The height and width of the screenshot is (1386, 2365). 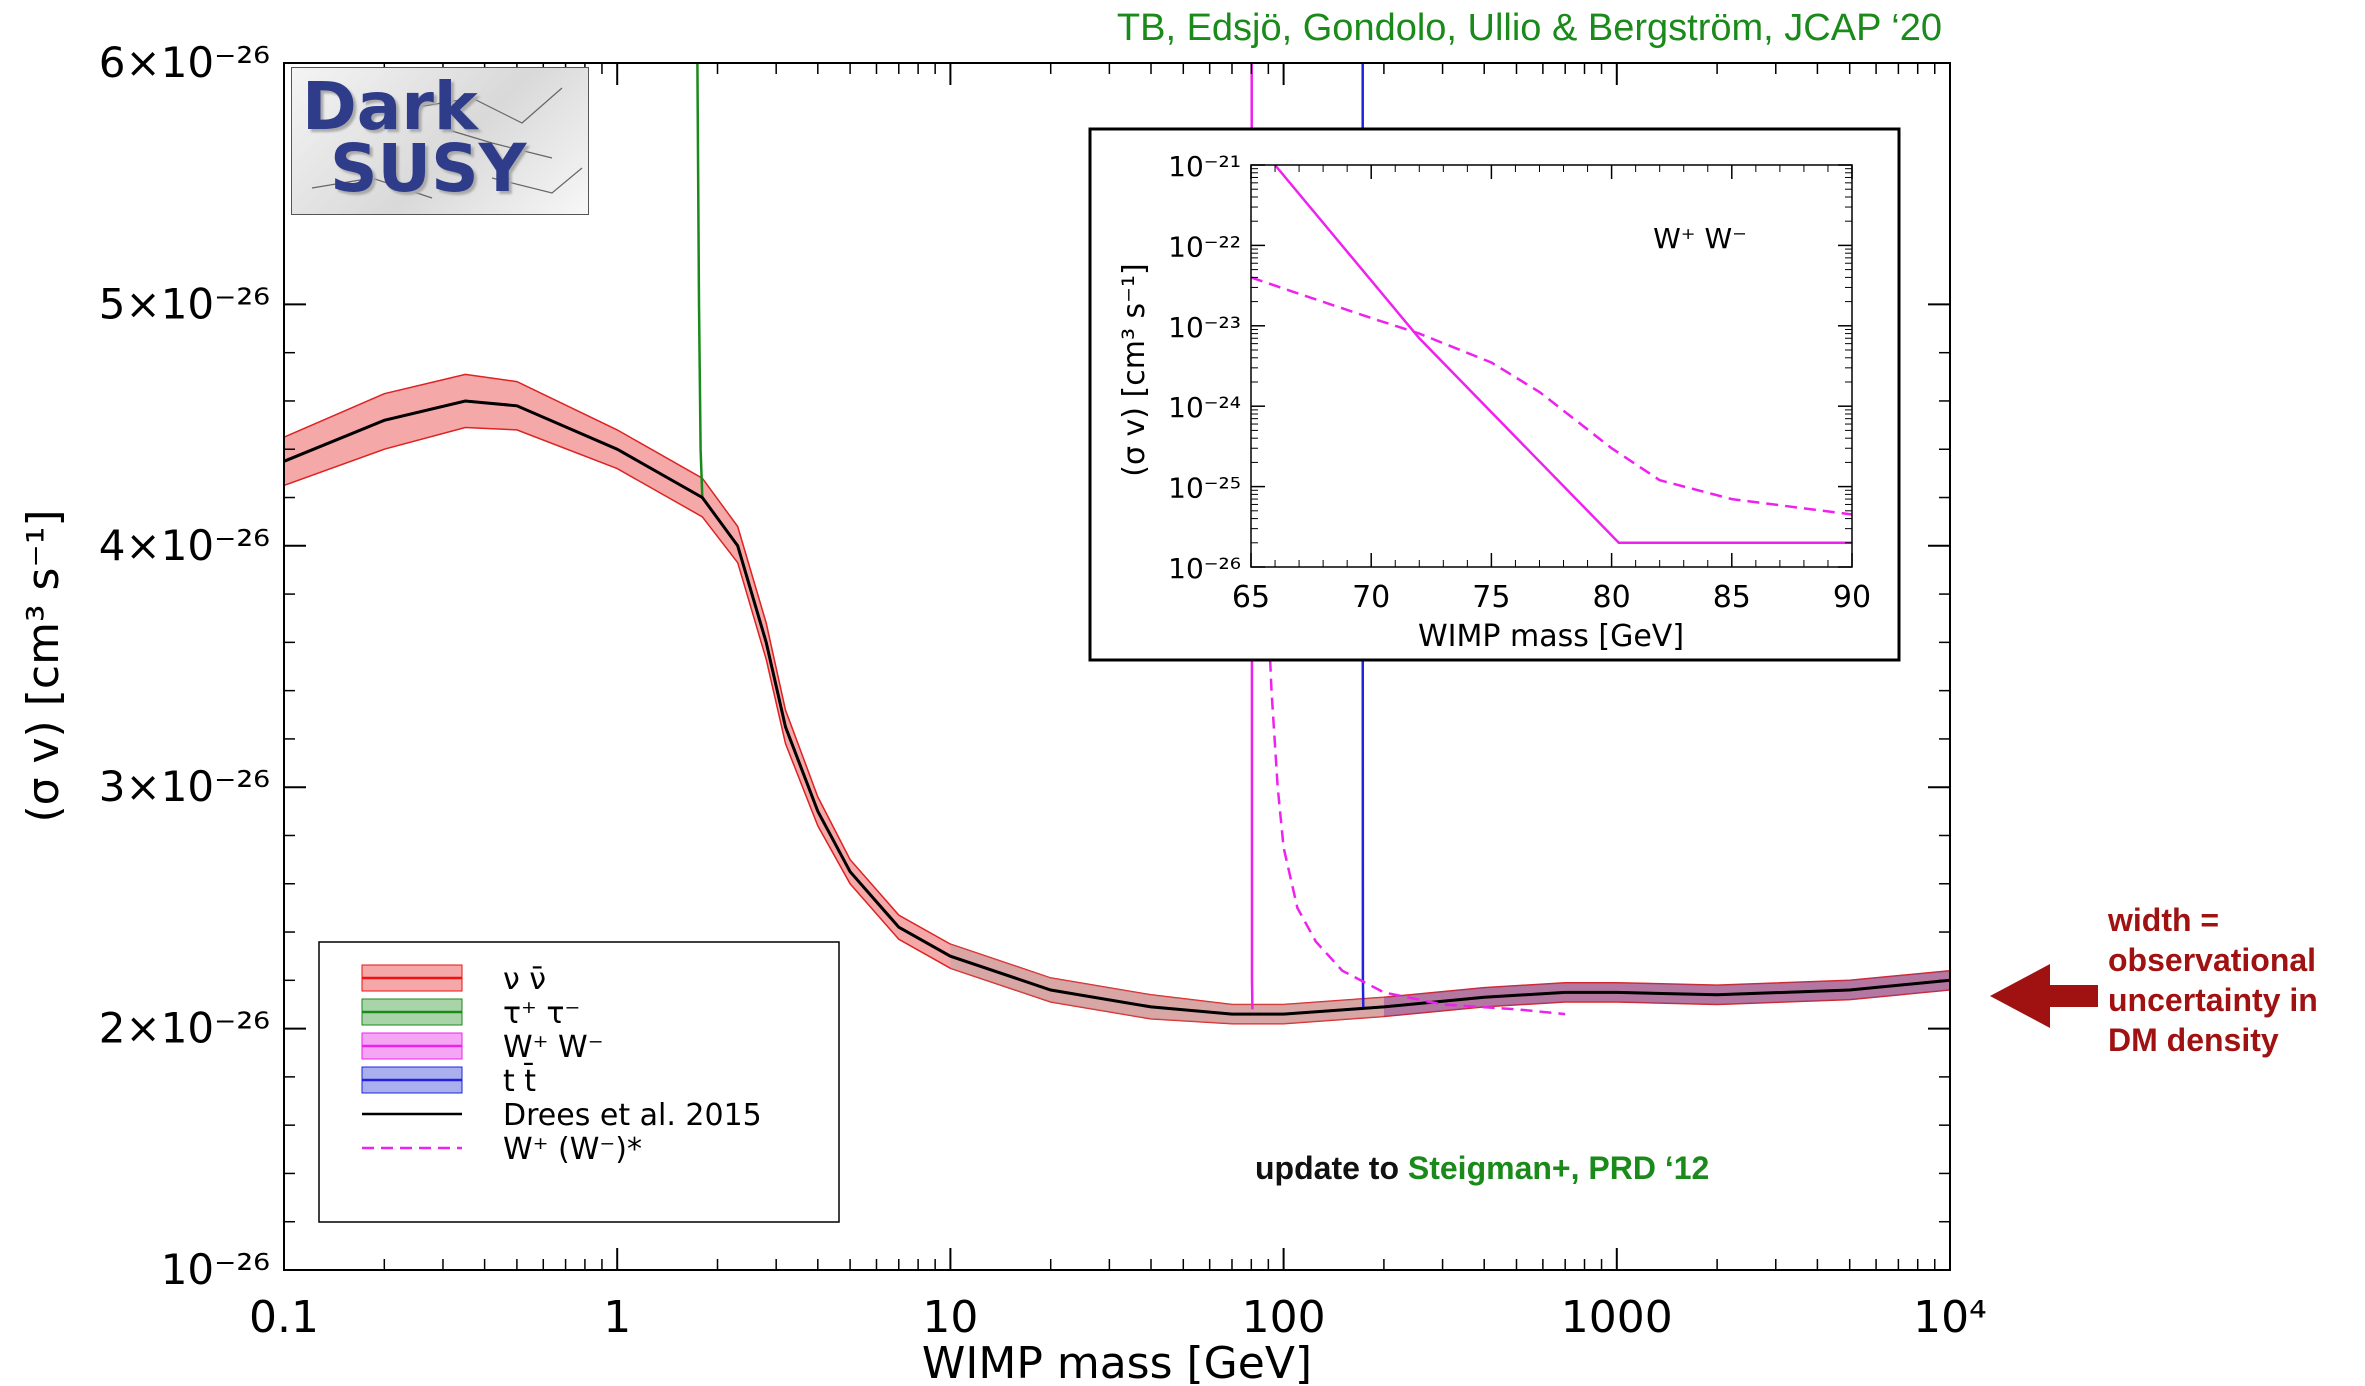 What do you see at coordinates (1118, 1317) in the screenshot?
I see `main-x-tick-labels: 0.1 1 10 100 1000 10⁴` at bounding box center [1118, 1317].